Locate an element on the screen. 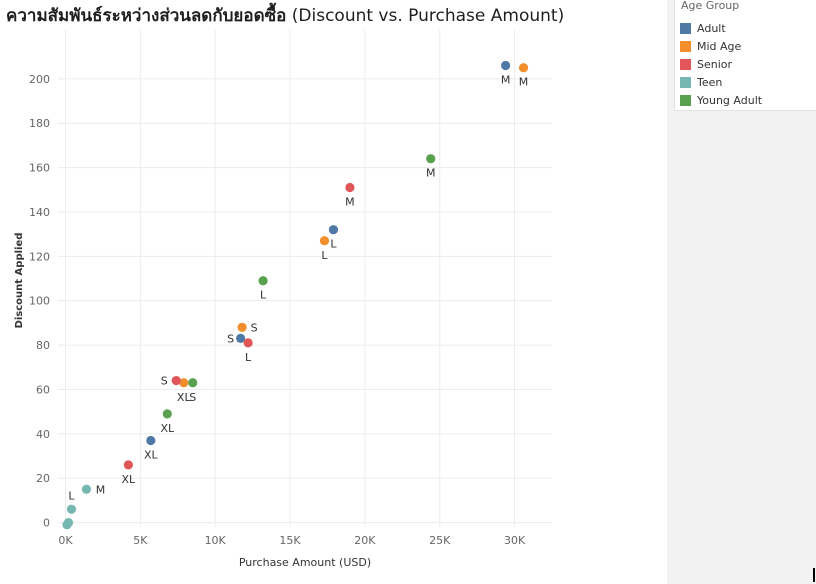  legend-label-young-adult: Young Adult is located at coordinates (730, 100).